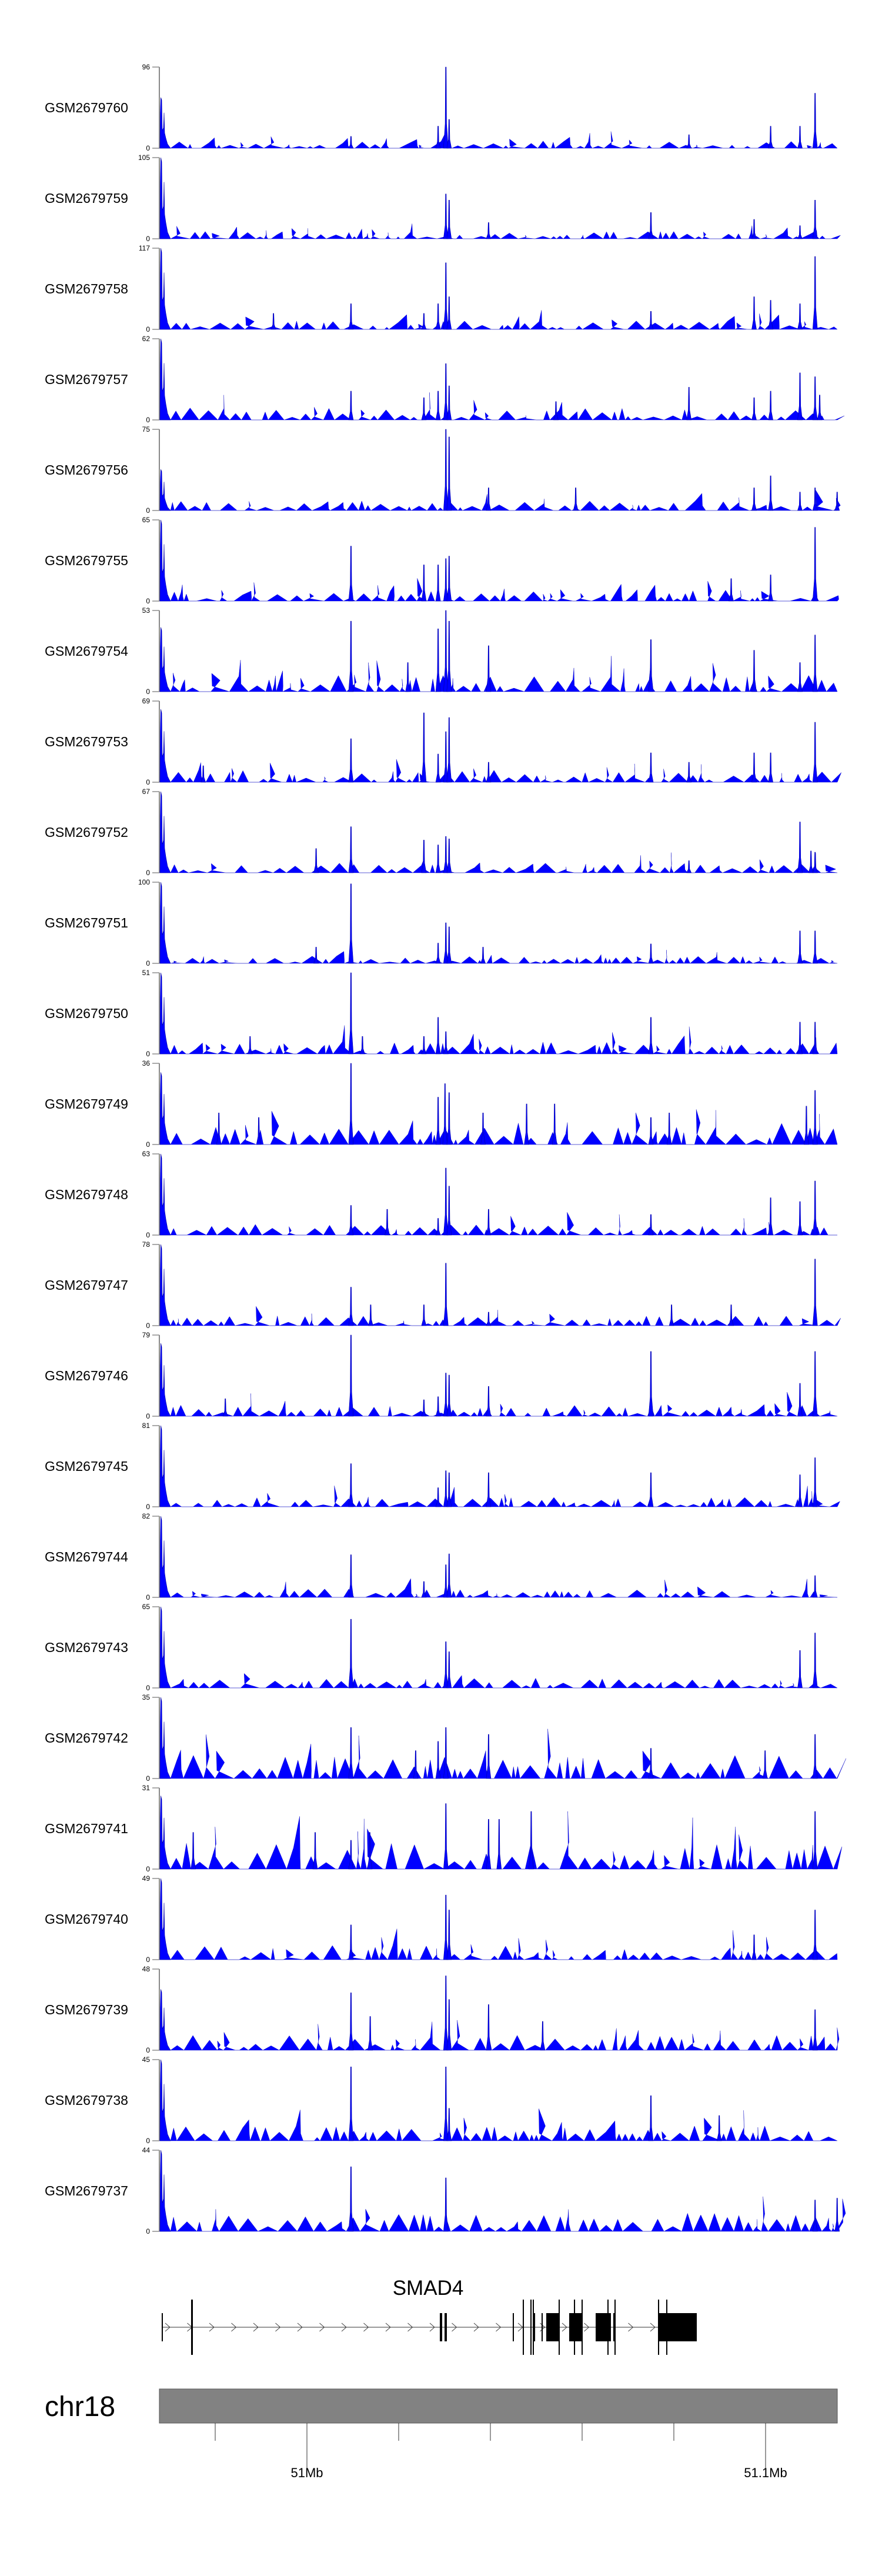 This screenshot has height=2576, width=882. What do you see at coordinates (146, 429) in the screenshot?
I see `y-max-label: 75` at bounding box center [146, 429].